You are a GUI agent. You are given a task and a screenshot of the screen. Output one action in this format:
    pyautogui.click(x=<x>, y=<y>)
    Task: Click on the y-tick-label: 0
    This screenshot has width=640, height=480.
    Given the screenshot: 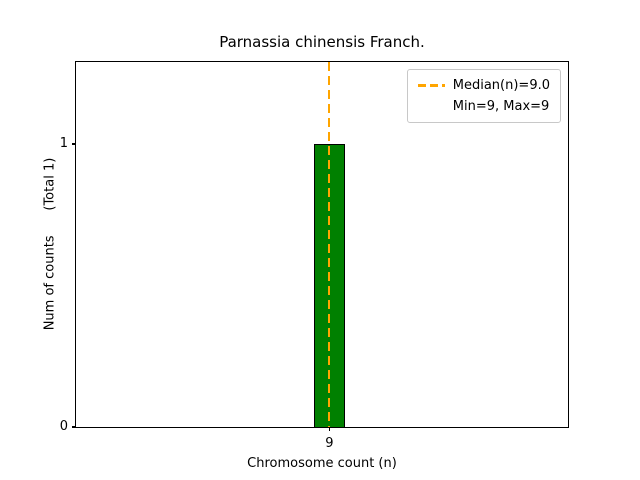 What is the action you would take?
    pyautogui.click(x=63, y=426)
    